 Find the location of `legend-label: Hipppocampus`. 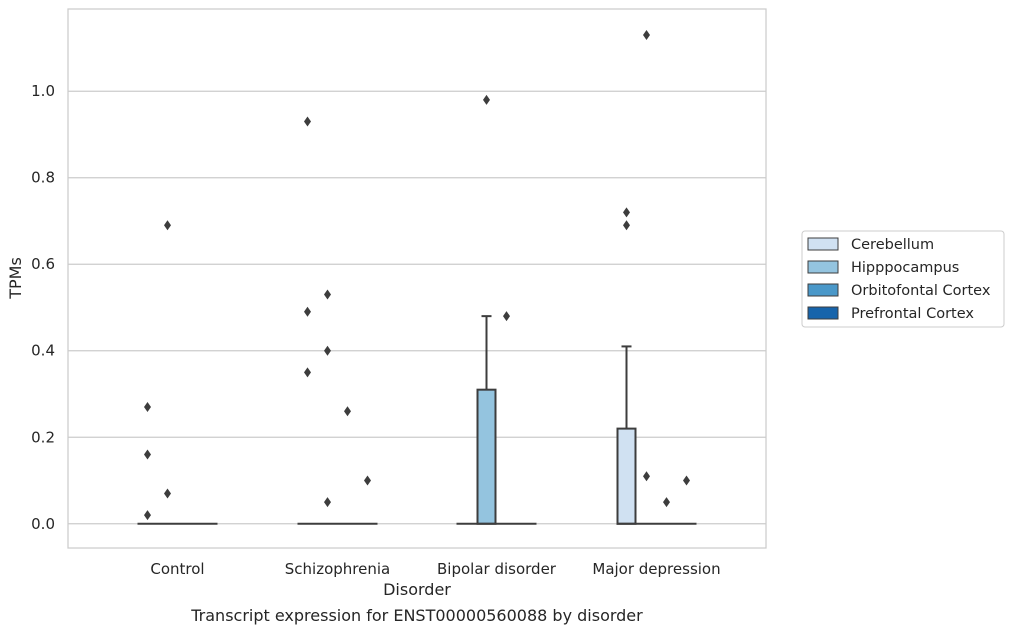

legend-label: Hipppocampus is located at coordinates (905, 268).